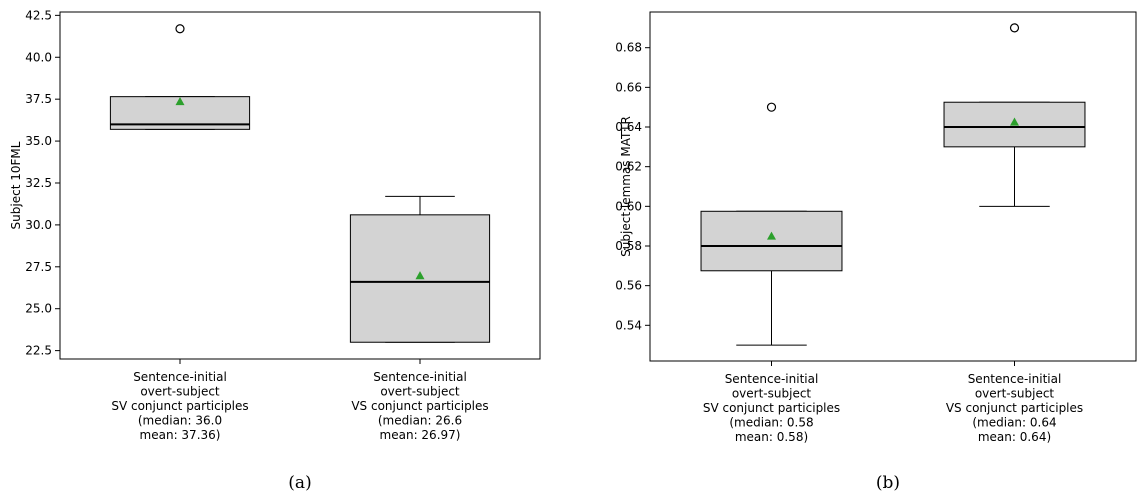 The image size is (1139, 495). Describe the element at coordinates (888, 483) in the screenshot. I see `panel-caption: (b)` at that location.